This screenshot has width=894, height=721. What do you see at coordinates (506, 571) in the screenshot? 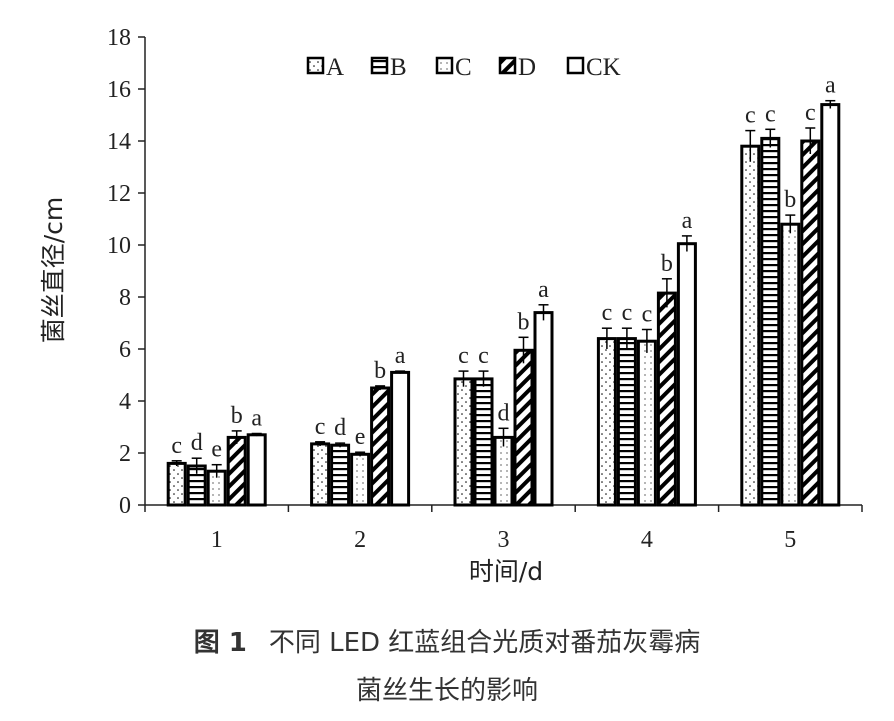
I see `x-axis-label: 时间/d` at bounding box center [506, 571].